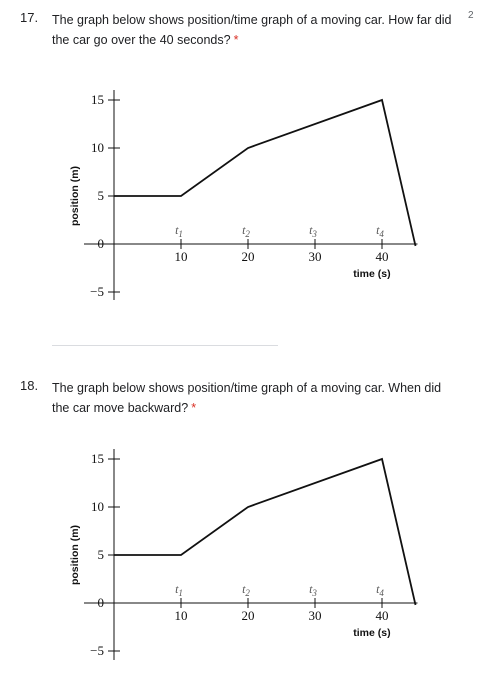  What do you see at coordinates (29, 385) in the screenshot?
I see `question-number: 18.` at bounding box center [29, 385].